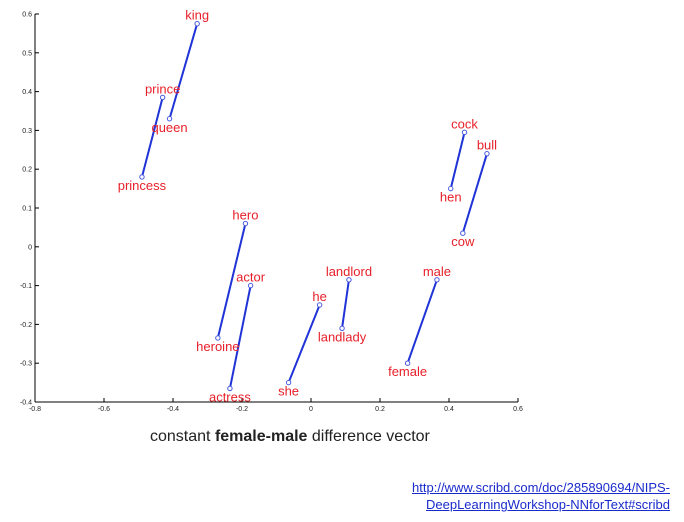 This screenshot has width=684, height=522. Describe the element at coordinates (288, 391) in the screenshot. I see `point-label-she: she` at that location.